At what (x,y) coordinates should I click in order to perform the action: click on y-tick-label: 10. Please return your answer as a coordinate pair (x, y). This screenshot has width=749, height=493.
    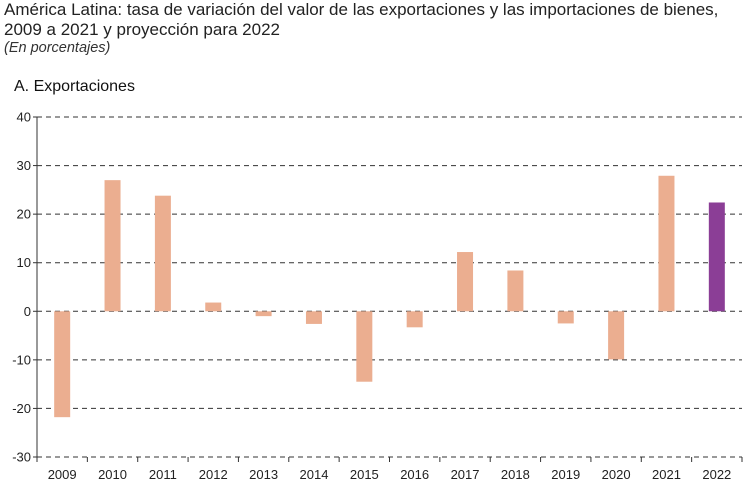
    Looking at the image, I should click on (24, 262).